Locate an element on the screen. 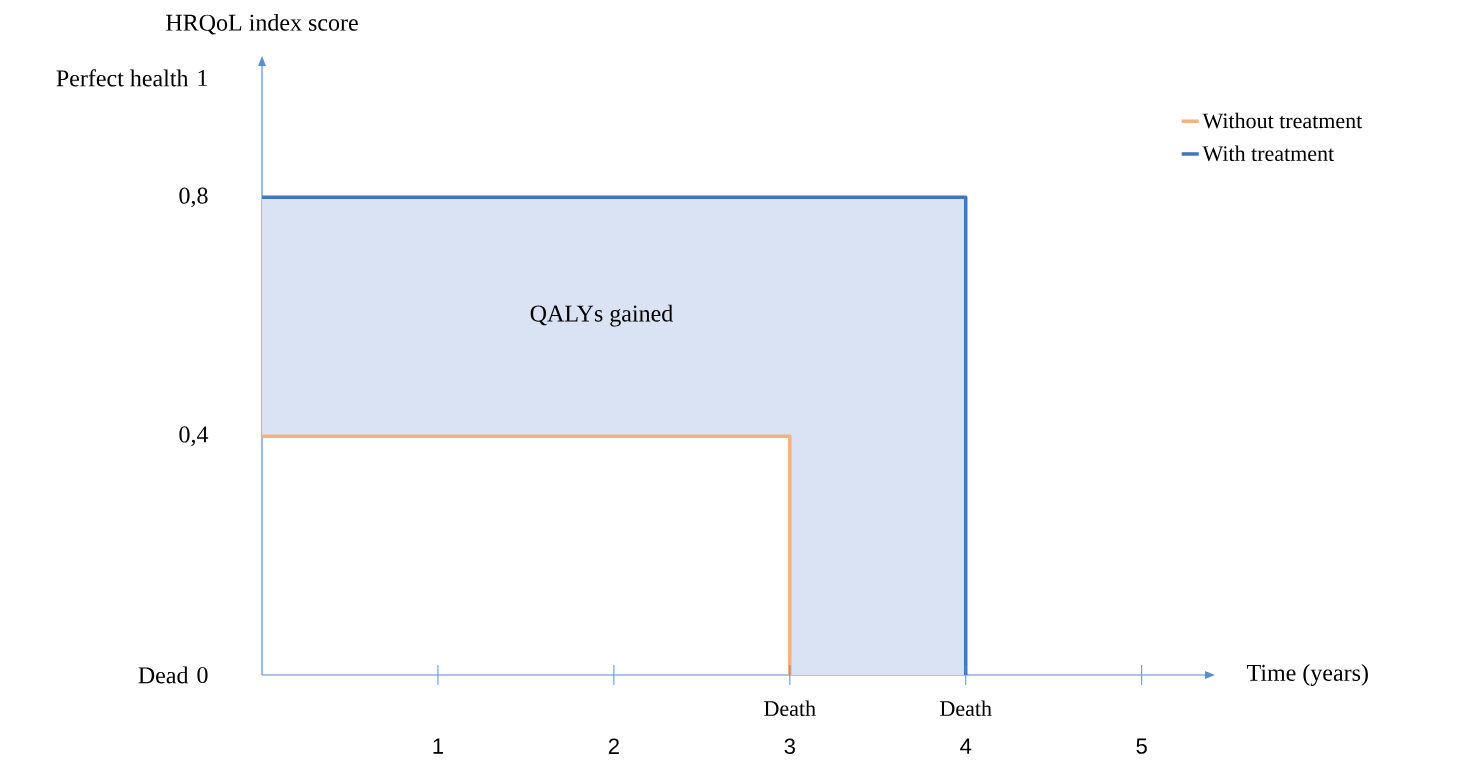 Image resolution: width=1472 pixels, height=765 pixels. text: Perfect health is located at coordinates (122, 78).